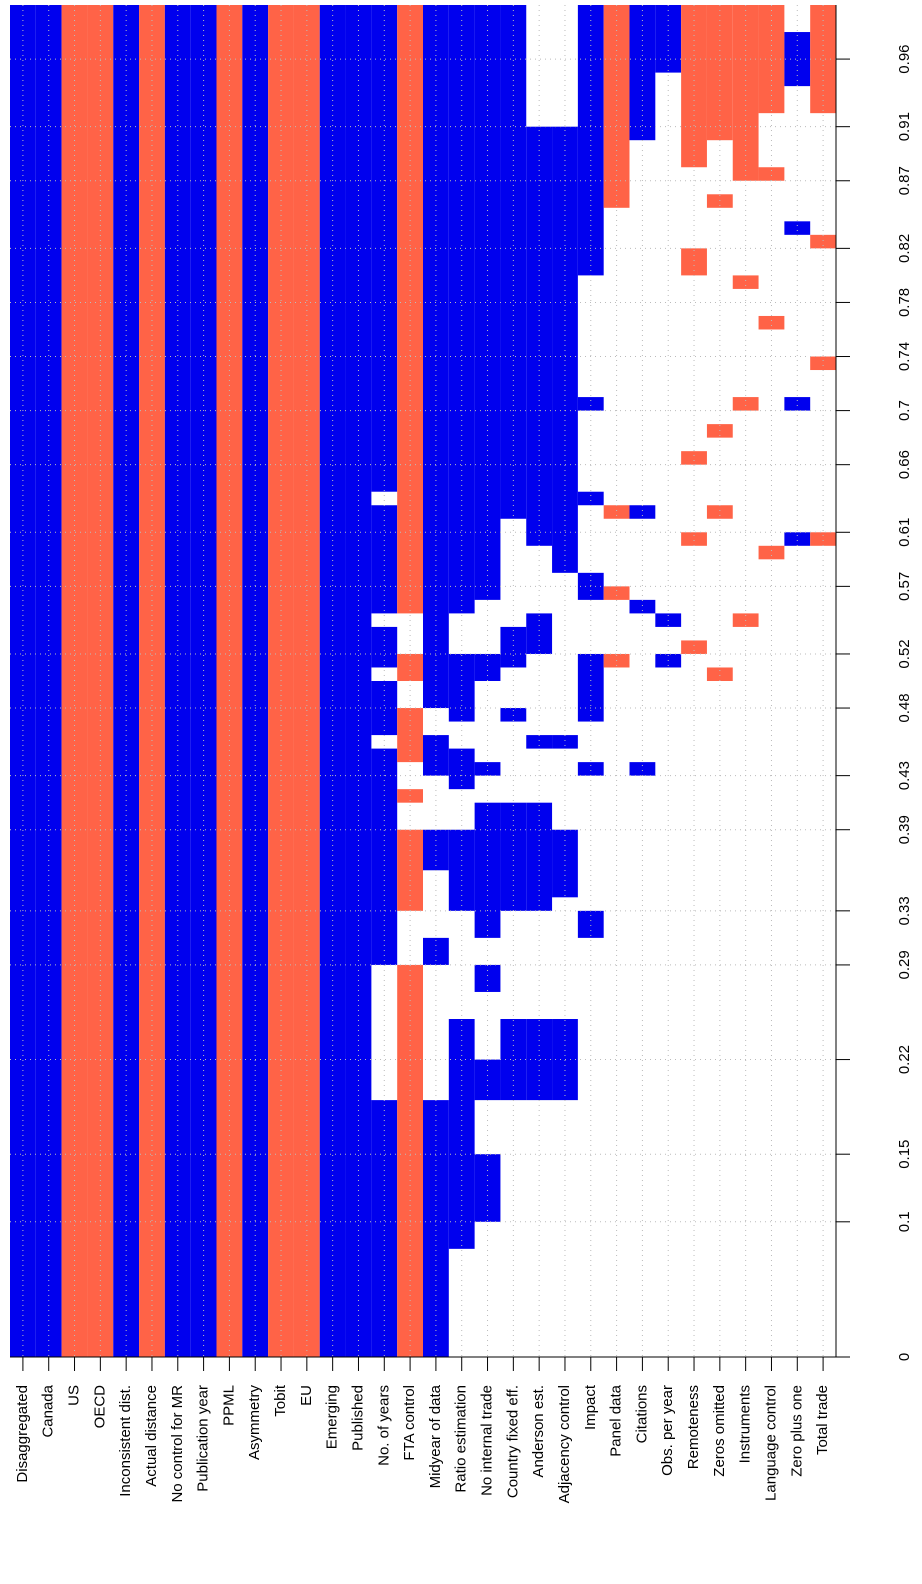 This screenshot has width=922, height=1584. What do you see at coordinates (383, 1425) in the screenshot?
I see `variable-label: No. of years` at bounding box center [383, 1425].